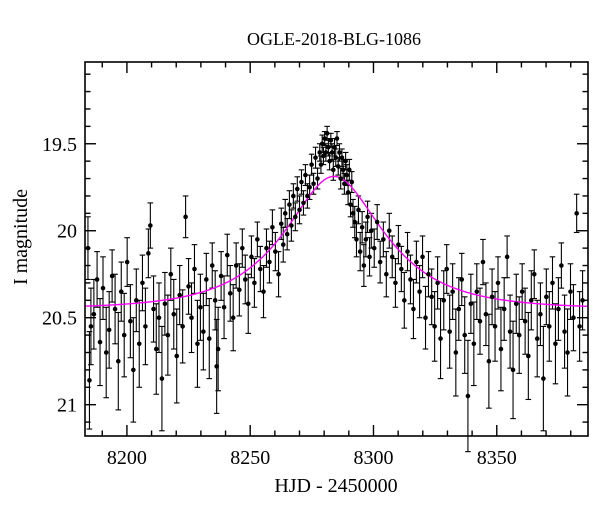 Image resolution: width=600 pixels, height=512 pixels. What do you see at coordinates (335, 486) in the screenshot?
I see `x-axis-label: HJD - 2450000` at bounding box center [335, 486].